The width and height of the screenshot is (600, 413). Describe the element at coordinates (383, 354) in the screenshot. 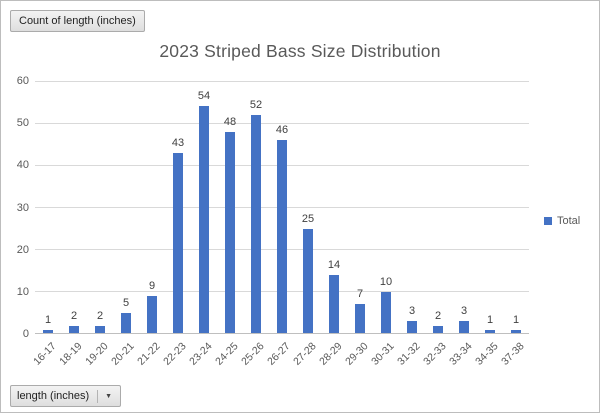

I see `x-axis-tick-label: 30-31` at that location.